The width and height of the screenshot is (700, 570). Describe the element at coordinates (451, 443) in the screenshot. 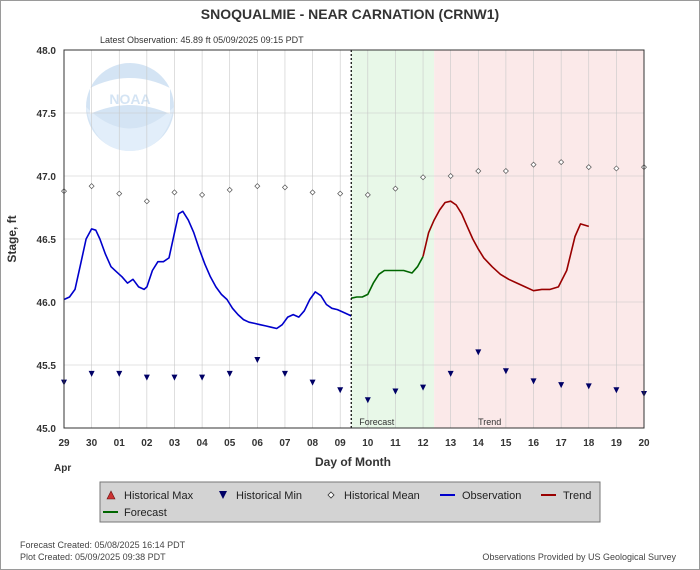

I see `x-tick-label: 13` at that location.